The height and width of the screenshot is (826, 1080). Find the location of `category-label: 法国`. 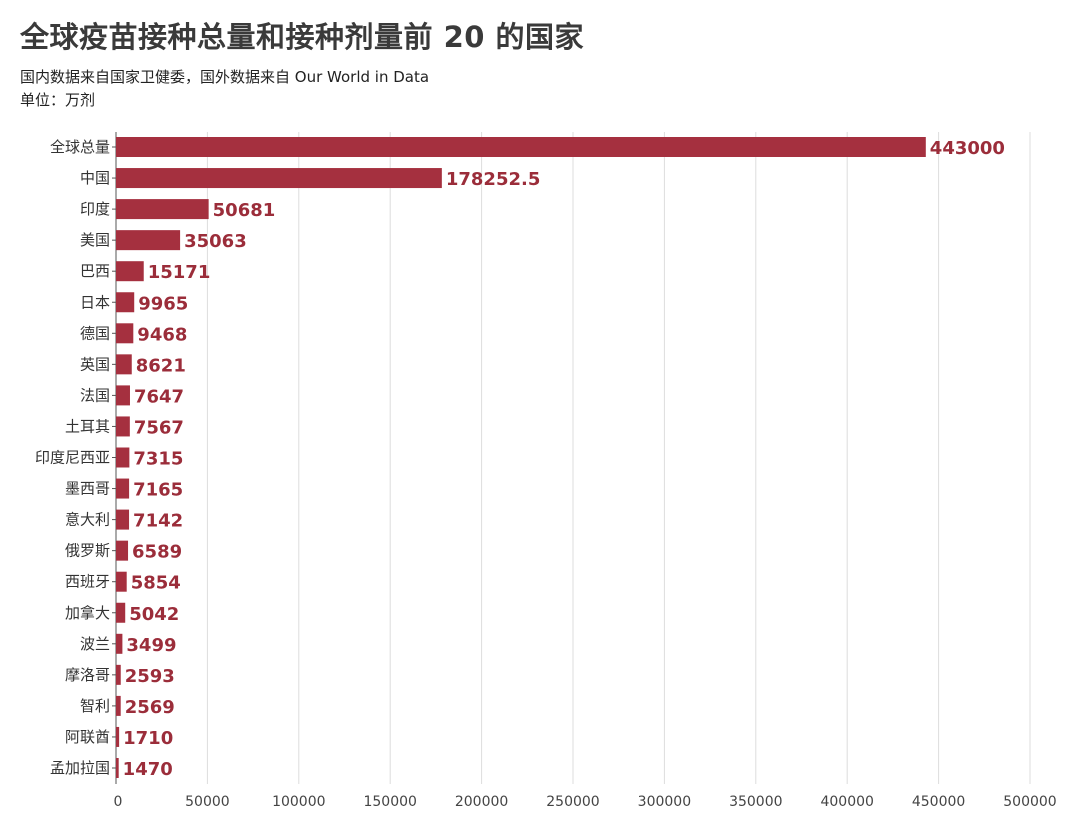

category-label: 法国 is located at coordinates (95, 395).